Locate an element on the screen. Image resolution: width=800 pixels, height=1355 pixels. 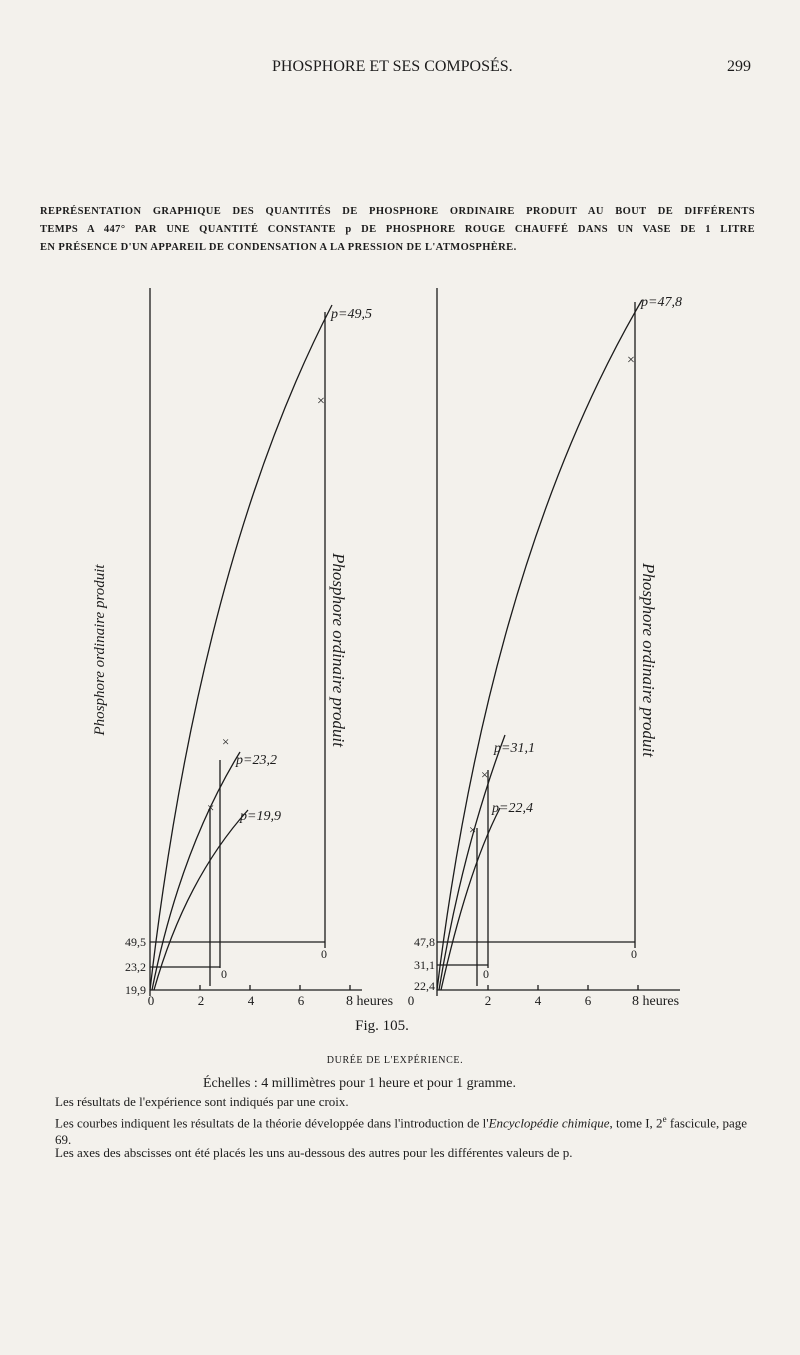
curve-label: p=23,2 is located at coordinates (256, 760).